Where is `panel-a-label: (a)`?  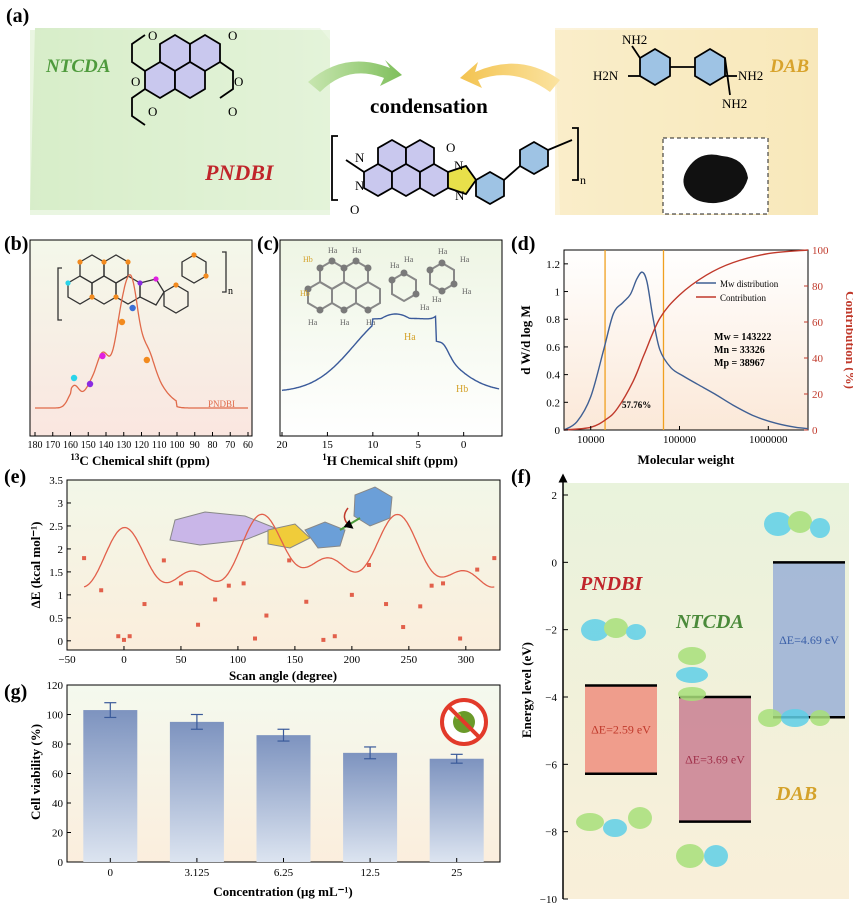 panel-a-label: (a) is located at coordinates (17, 16).